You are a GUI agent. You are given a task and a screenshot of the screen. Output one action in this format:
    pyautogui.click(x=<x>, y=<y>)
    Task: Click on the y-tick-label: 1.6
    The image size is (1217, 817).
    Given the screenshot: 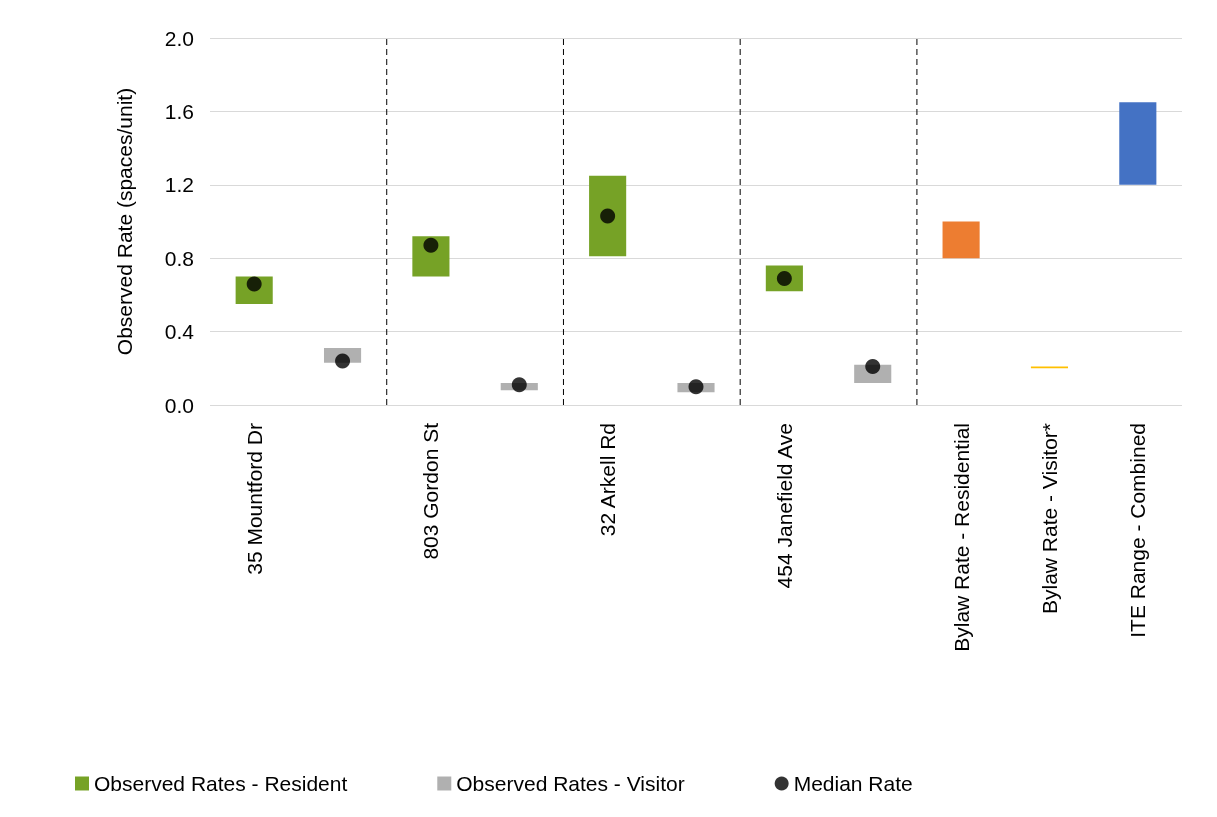 What is the action you would take?
    pyautogui.click(x=179, y=111)
    